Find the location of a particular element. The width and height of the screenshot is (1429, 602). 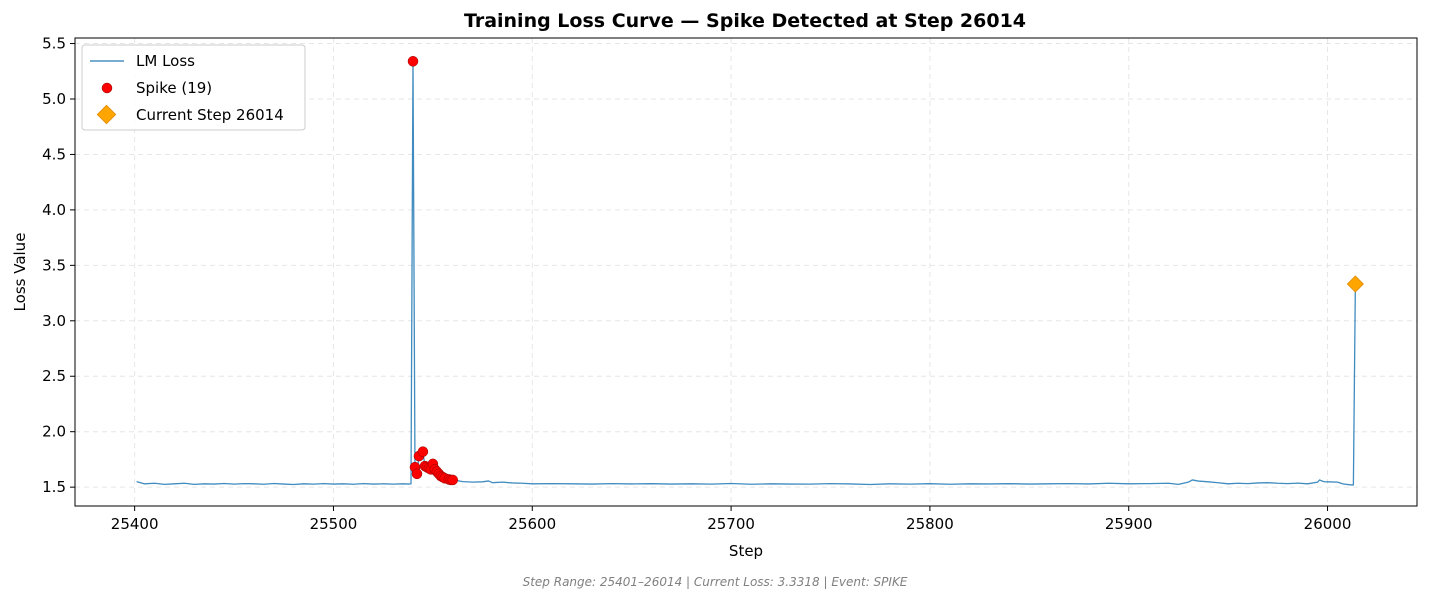

legend-label-lm-loss: LM Loss is located at coordinates (165, 61).